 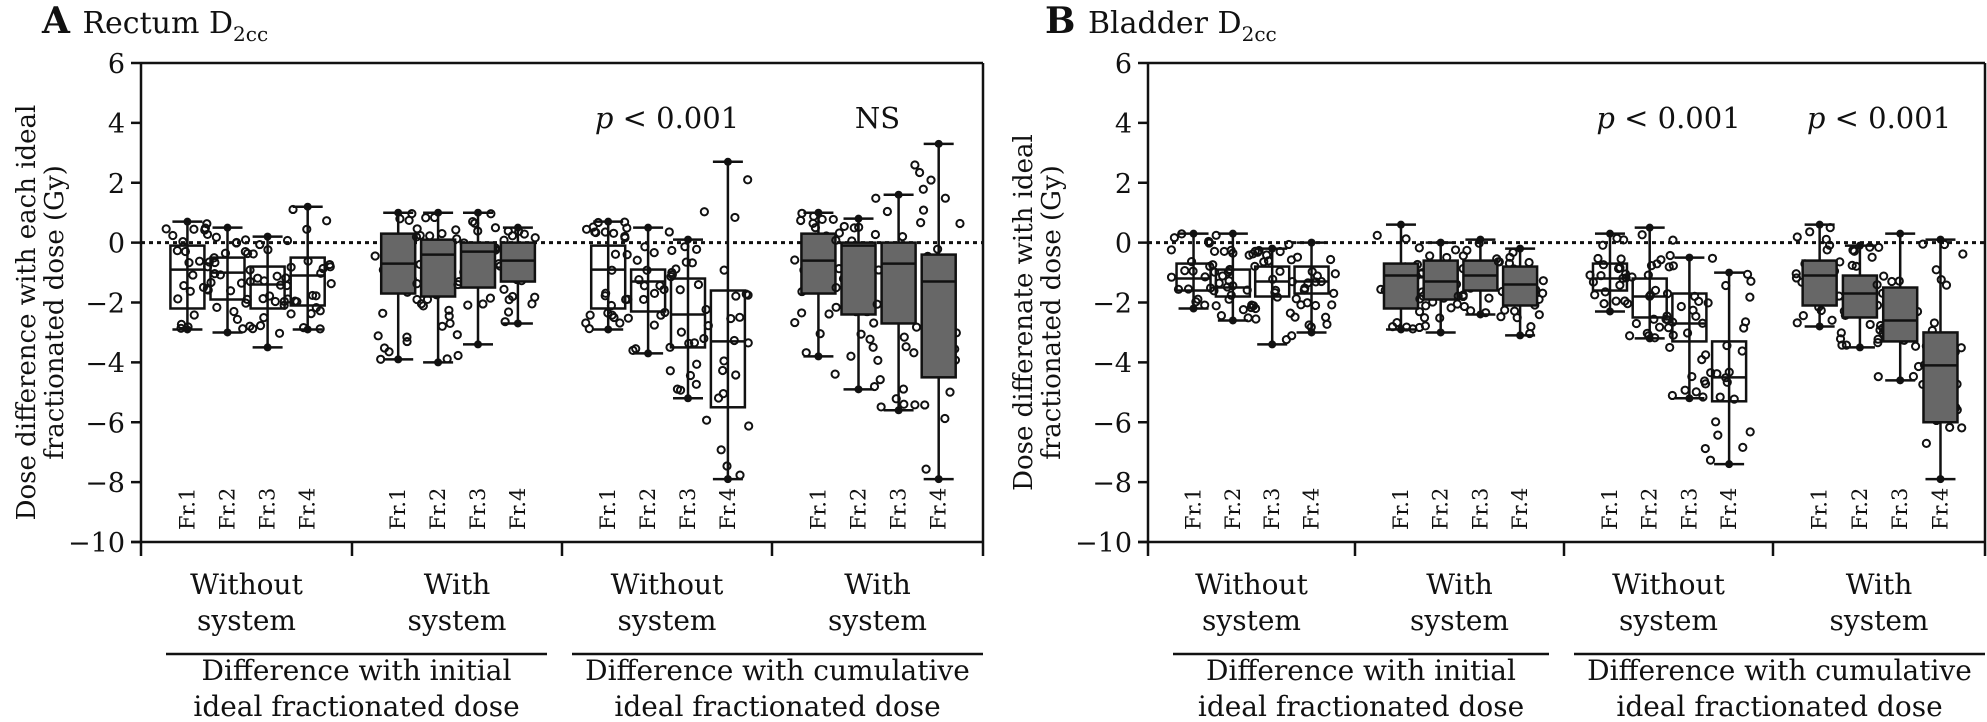 What do you see at coordinates (1052, 312) in the screenshot?
I see `y-axis-label: fractionated dose (Gy)` at bounding box center [1052, 312].